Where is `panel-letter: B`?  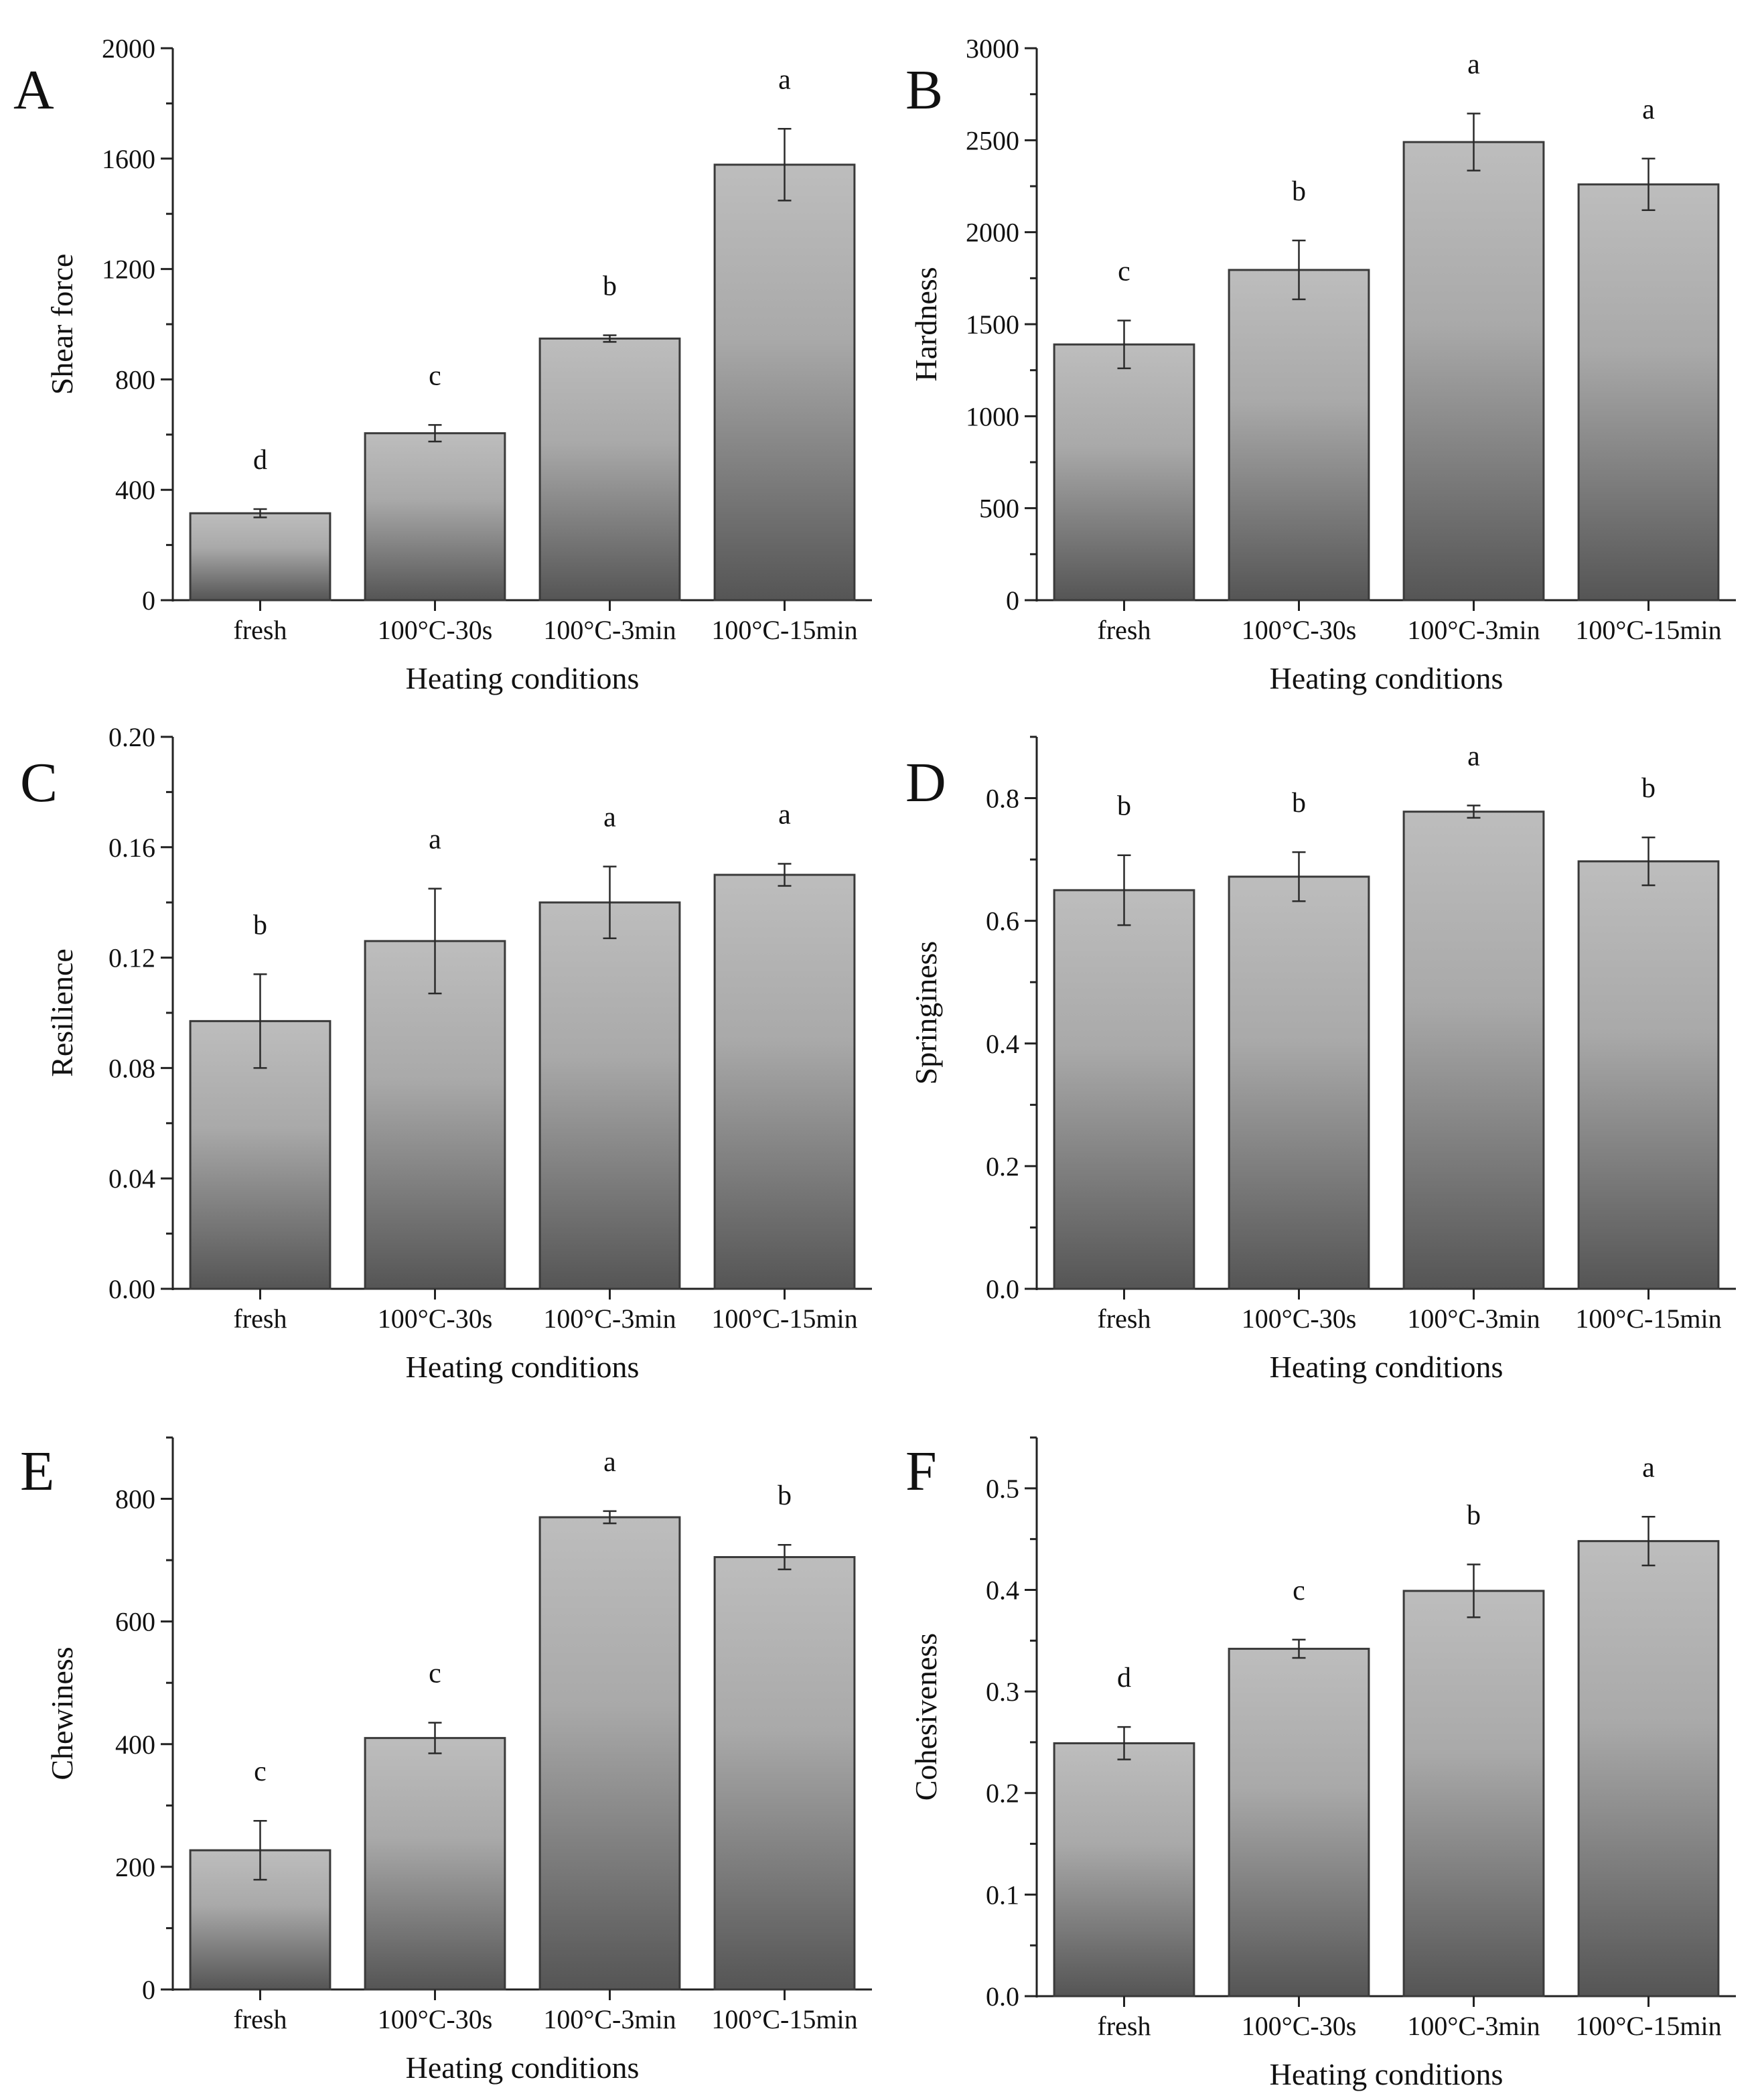 panel-letter: B is located at coordinates (924, 90).